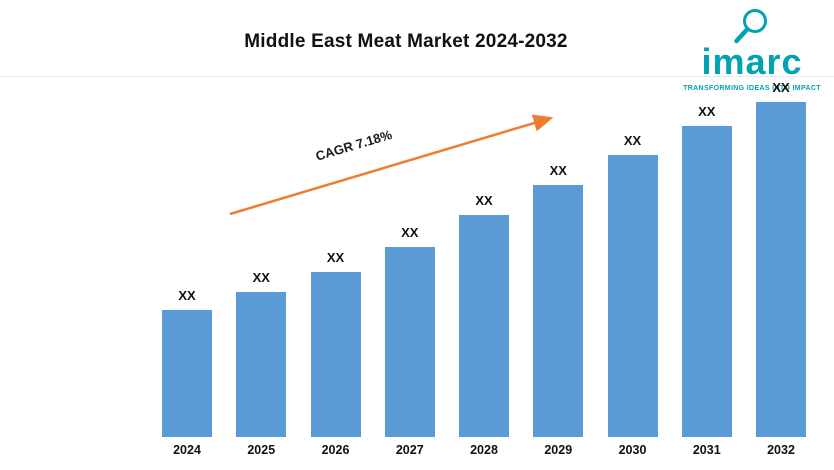 This screenshot has height=470, width=834. What do you see at coordinates (752, 61) in the screenshot?
I see `logo-wordmark: imarc` at bounding box center [752, 61].